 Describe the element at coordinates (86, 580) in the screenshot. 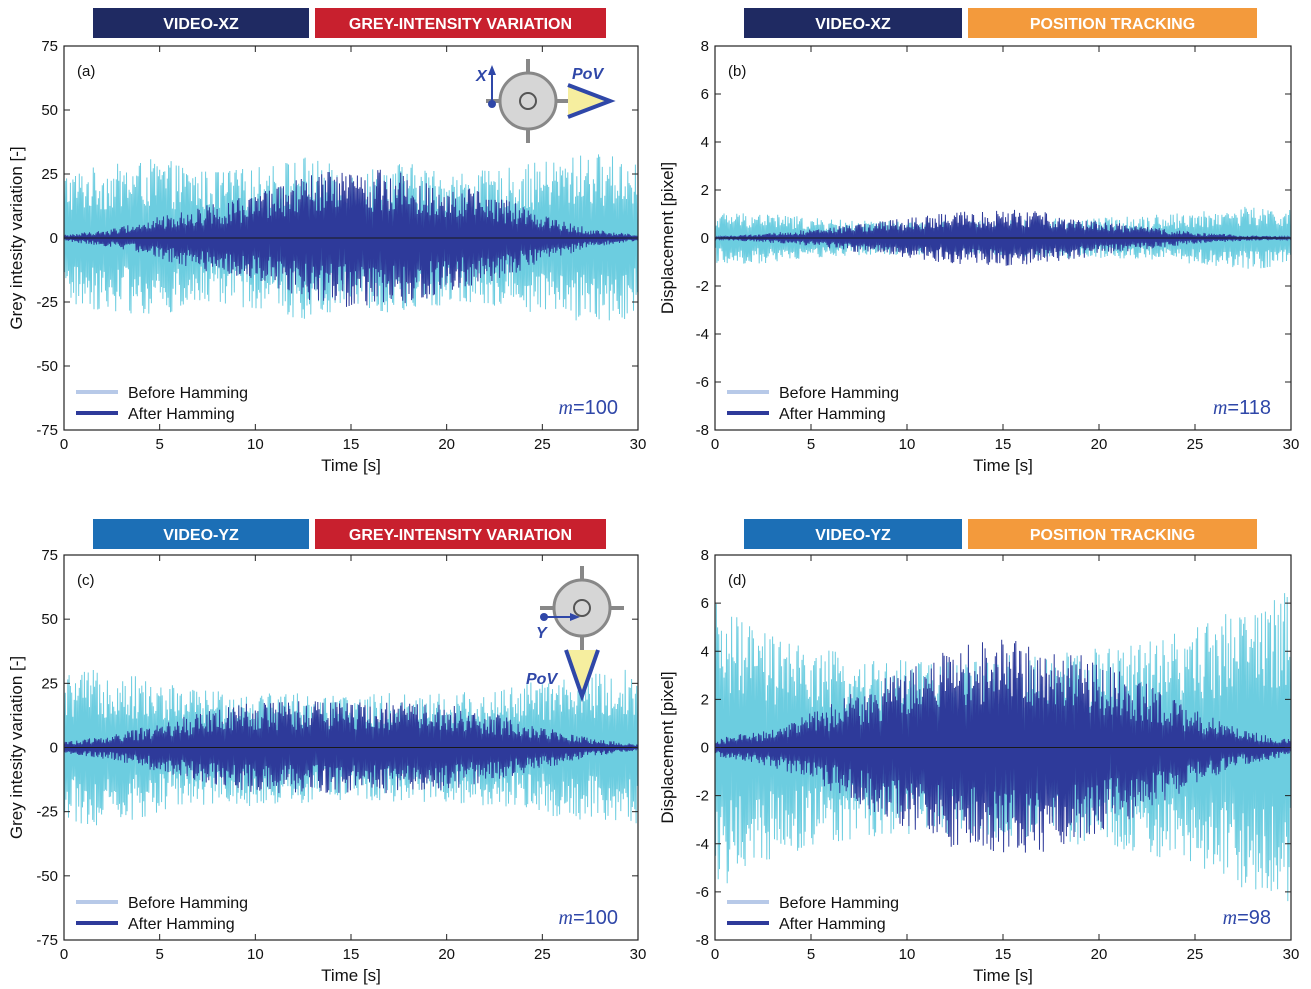

I see `panel-label: (c)` at that location.